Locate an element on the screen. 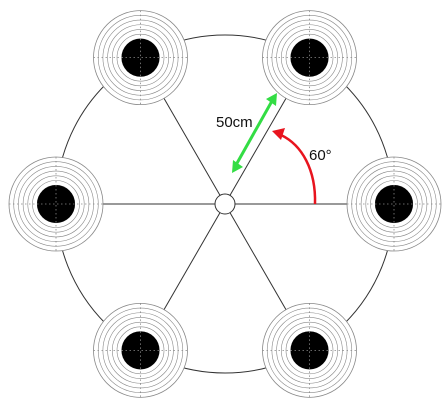  distance-arrowhead-end is located at coordinates (271, 99).